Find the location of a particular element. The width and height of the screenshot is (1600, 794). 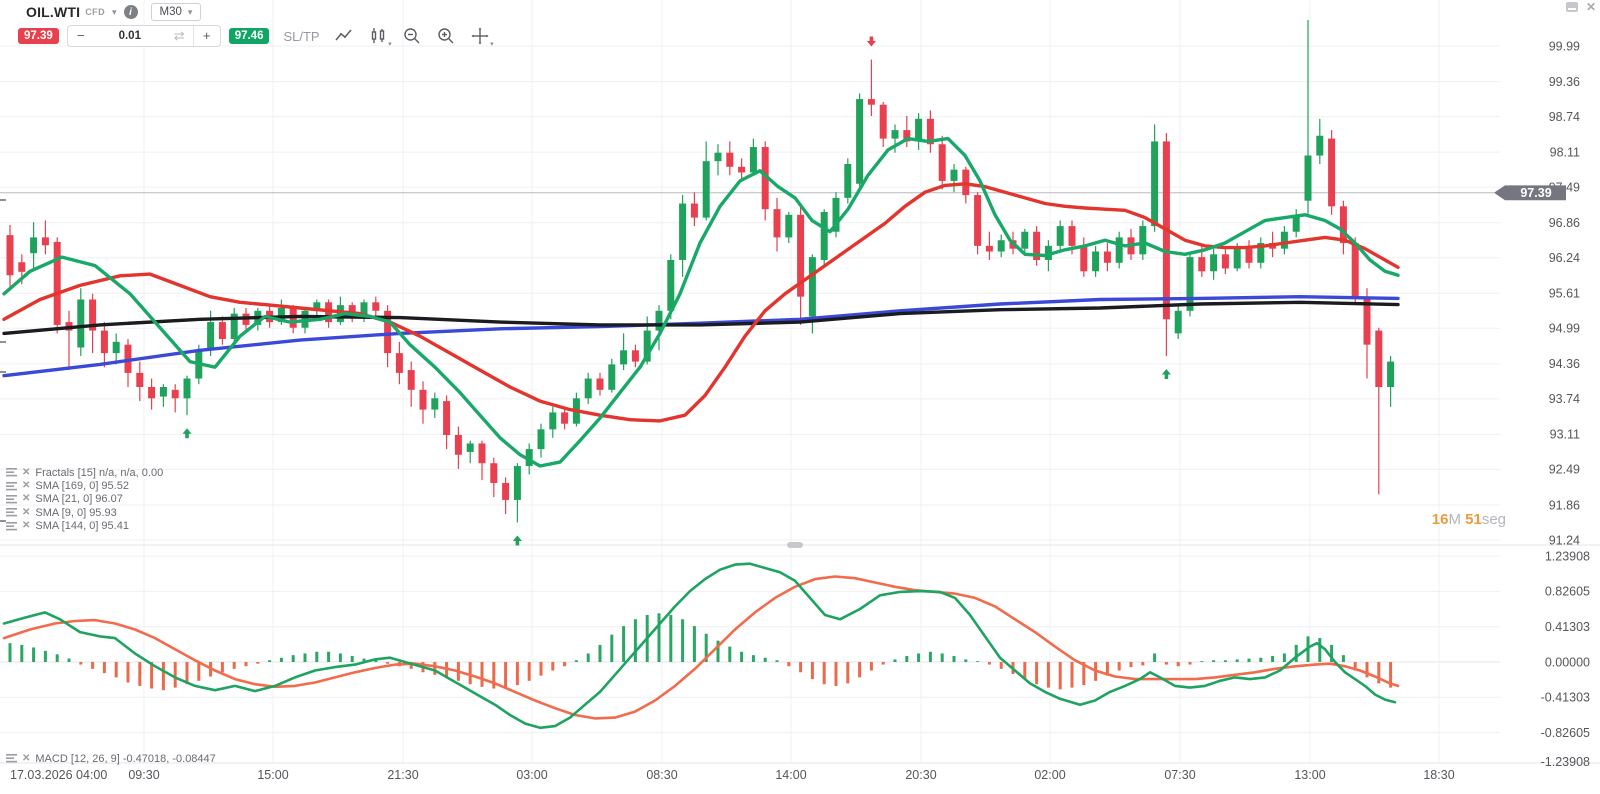

macd-legend: ✕ MACD [12, 26, 9] -0.47018, -0.08447 is located at coordinates (111, 758).